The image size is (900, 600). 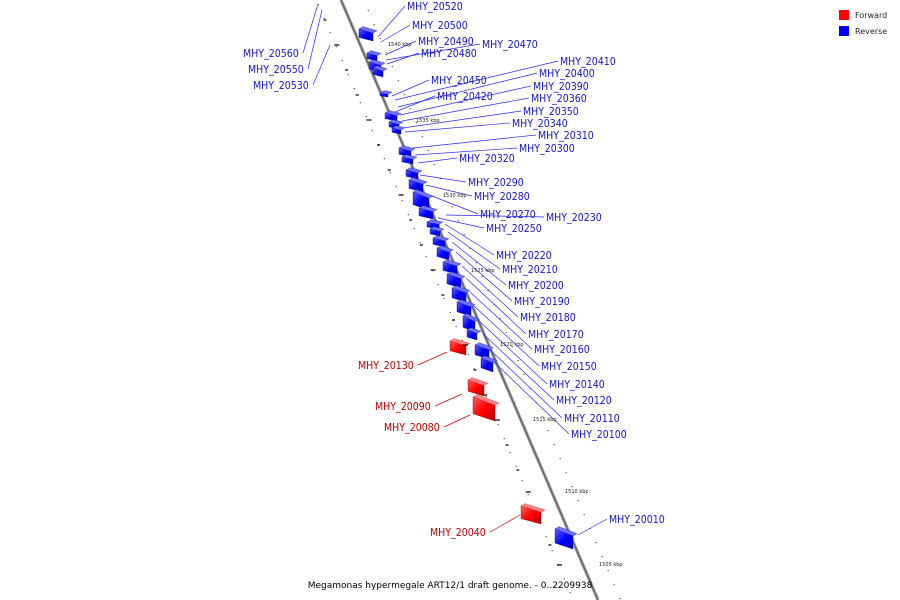 I want to click on scale-tick-label: 1505 kbp, so click(x=611, y=565).